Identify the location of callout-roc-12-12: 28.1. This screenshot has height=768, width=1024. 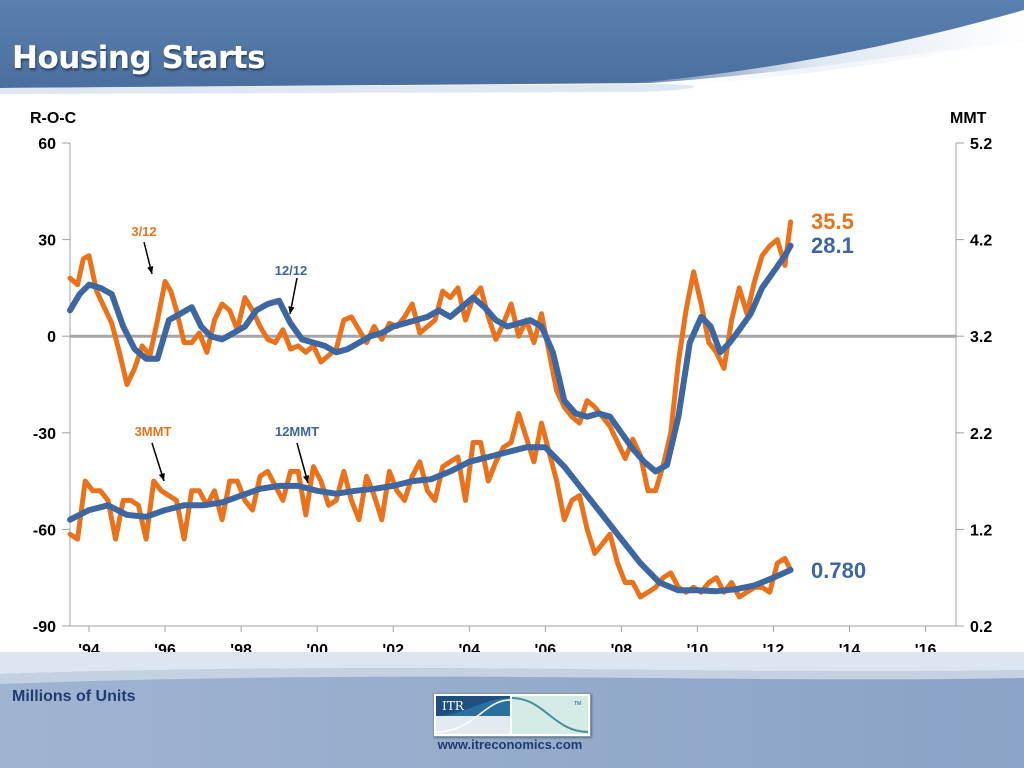
(832, 245).